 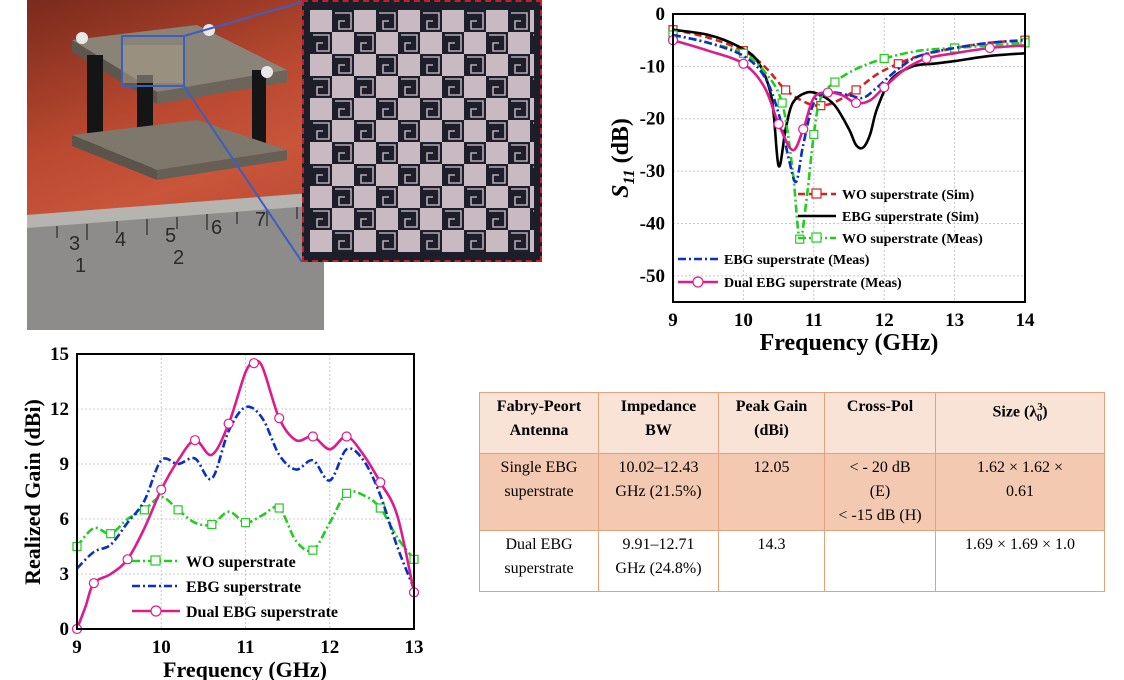 What do you see at coordinates (743, 320) in the screenshot?
I see `s11-xtick-label: 10` at bounding box center [743, 320].